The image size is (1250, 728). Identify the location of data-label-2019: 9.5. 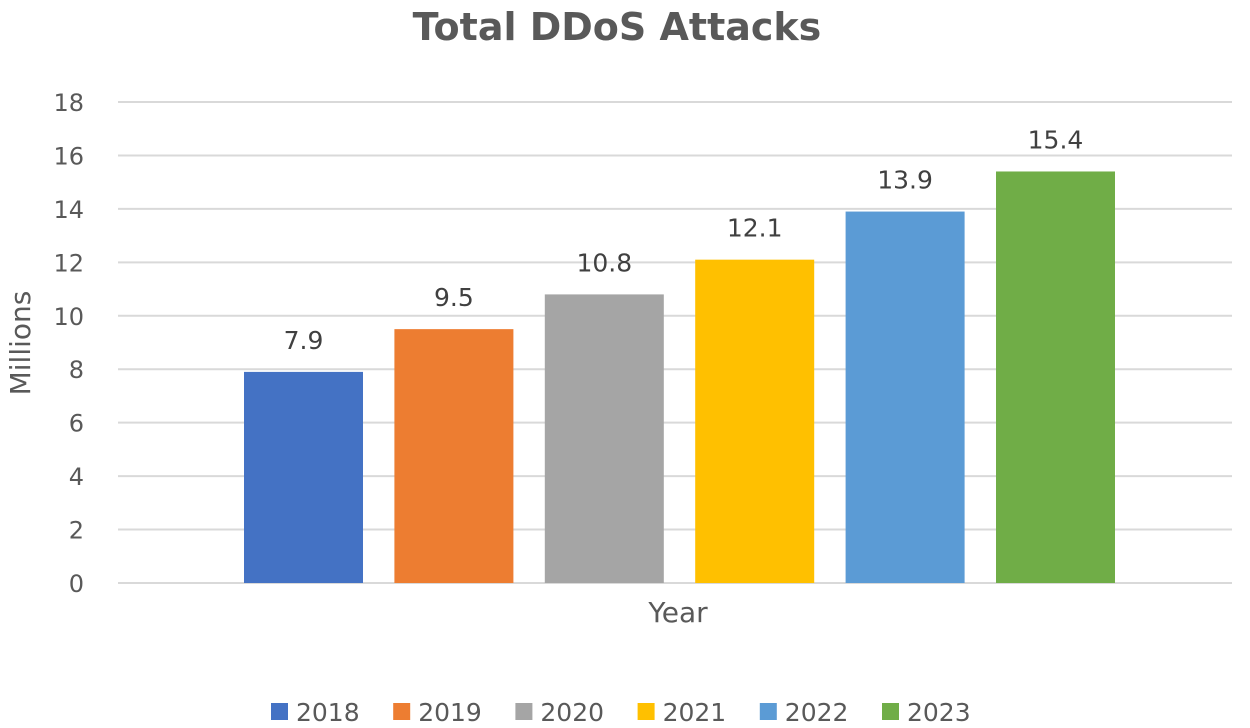
(454, 297).